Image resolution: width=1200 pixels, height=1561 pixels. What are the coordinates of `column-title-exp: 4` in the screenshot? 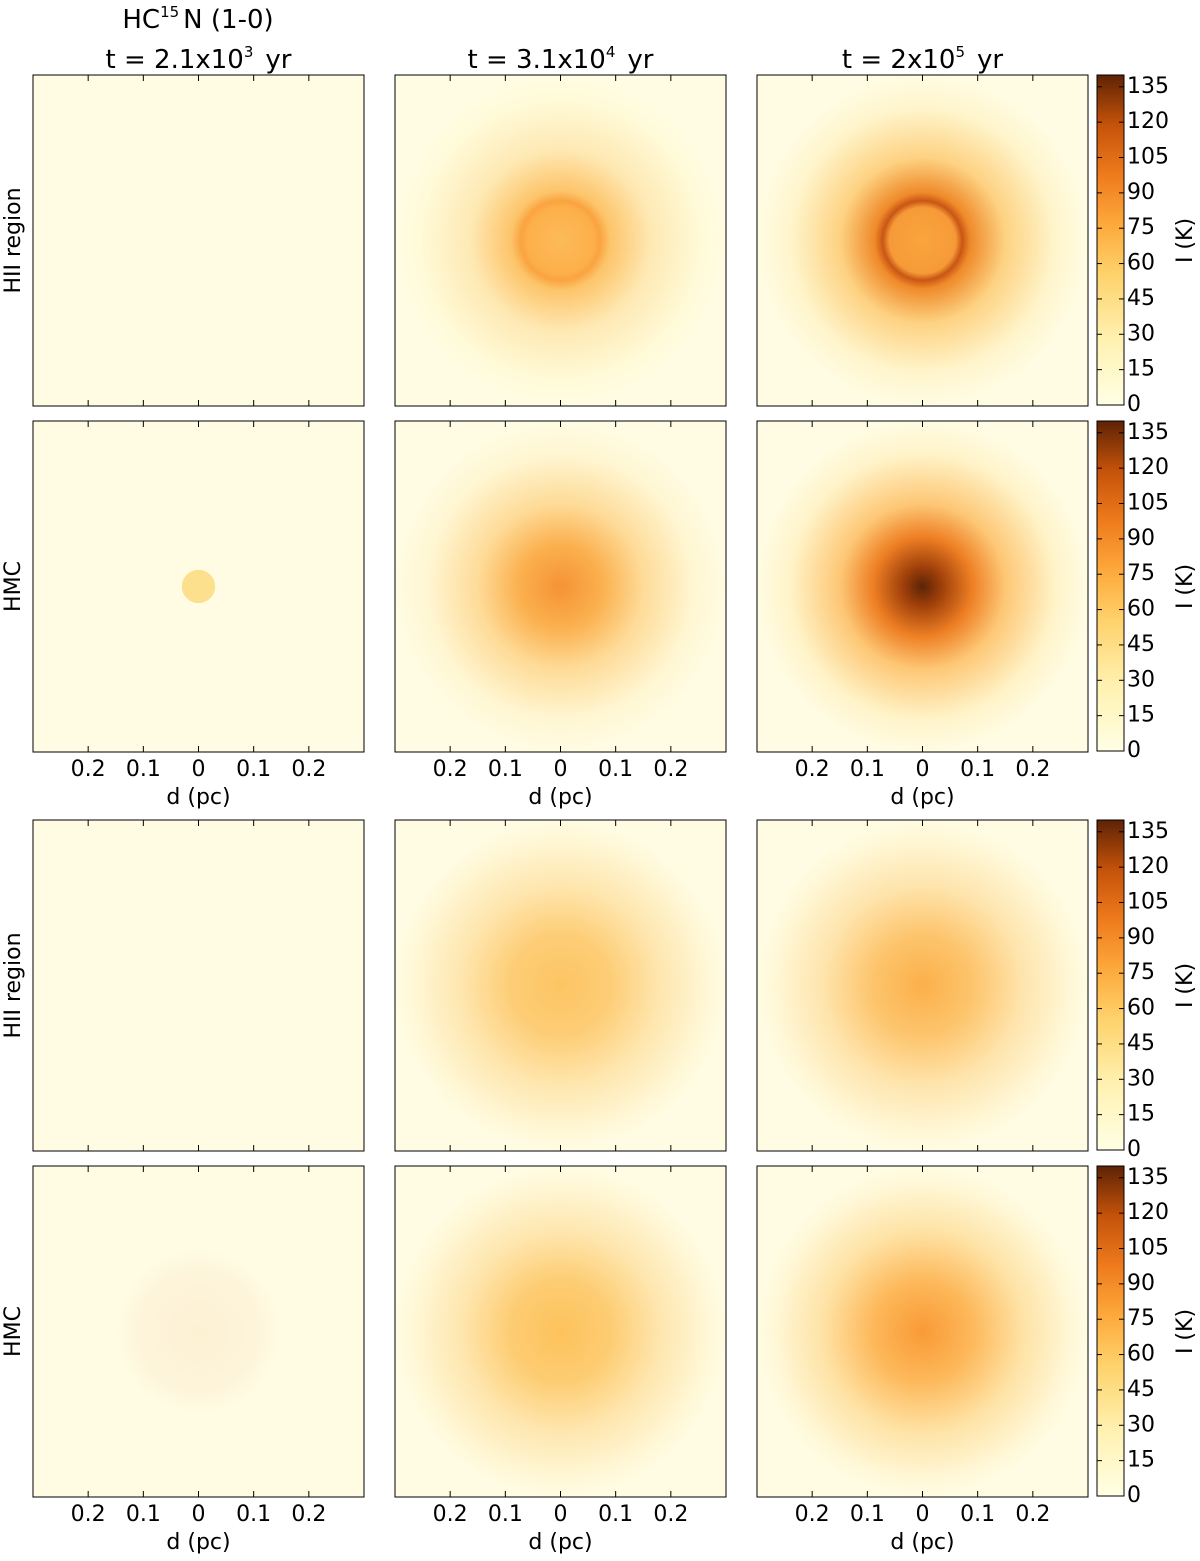 It's located at (611, 52).